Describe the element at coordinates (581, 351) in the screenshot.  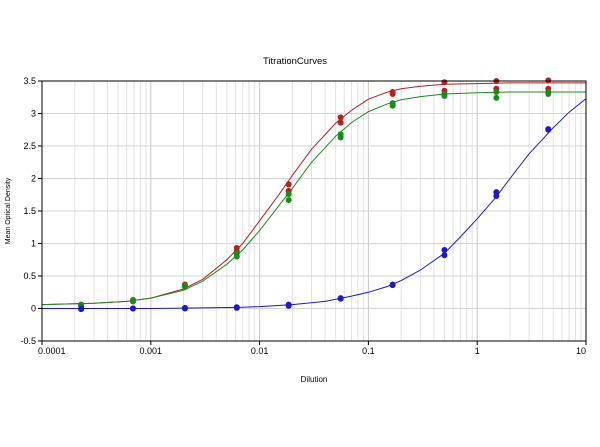
I see `x-tick-label: 10` at that location.